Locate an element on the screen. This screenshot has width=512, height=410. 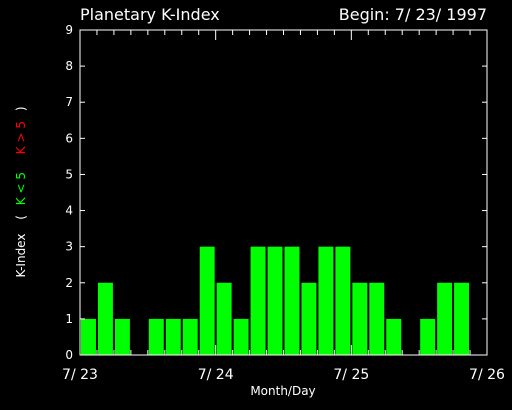
y-tick-label-5: 5 is located at coordinates (69, 174).